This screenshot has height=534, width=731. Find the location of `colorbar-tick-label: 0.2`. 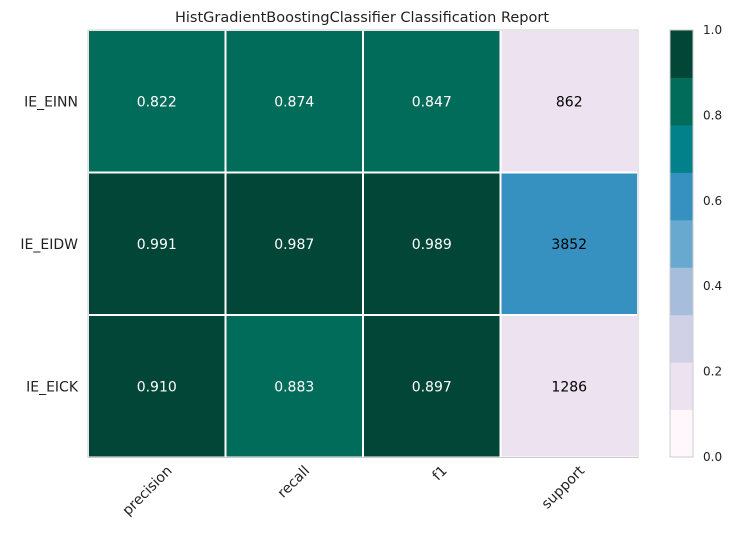

colorbar-tick-label: 0.2 is located at coordinates (712, 372).